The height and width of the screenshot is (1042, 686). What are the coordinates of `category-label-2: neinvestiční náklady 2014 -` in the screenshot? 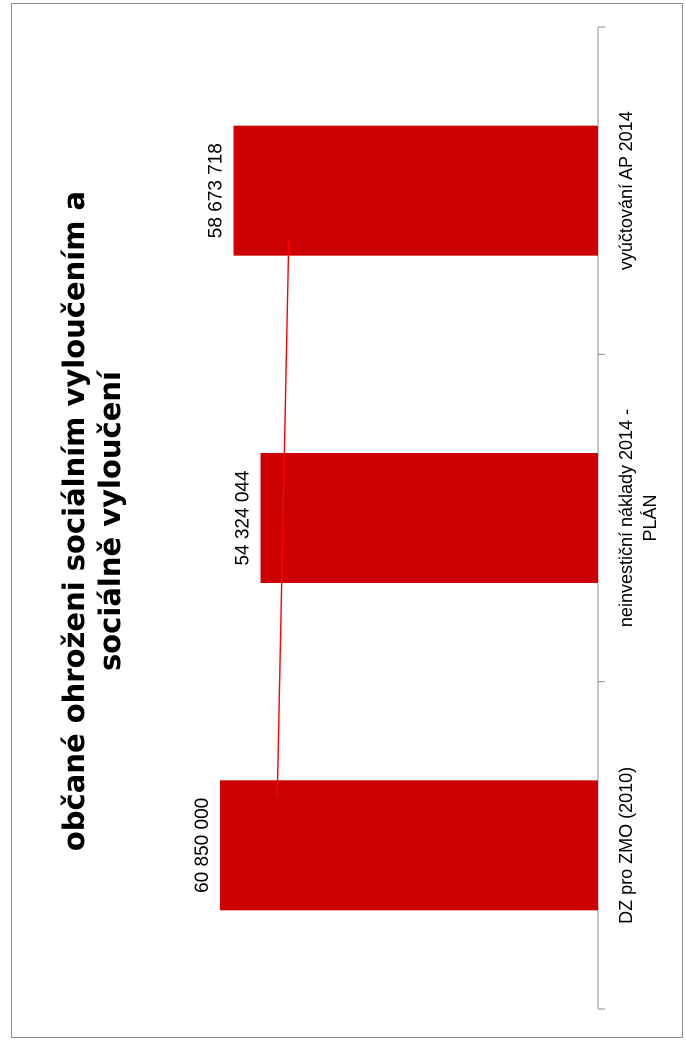 It's located at (626, 518).